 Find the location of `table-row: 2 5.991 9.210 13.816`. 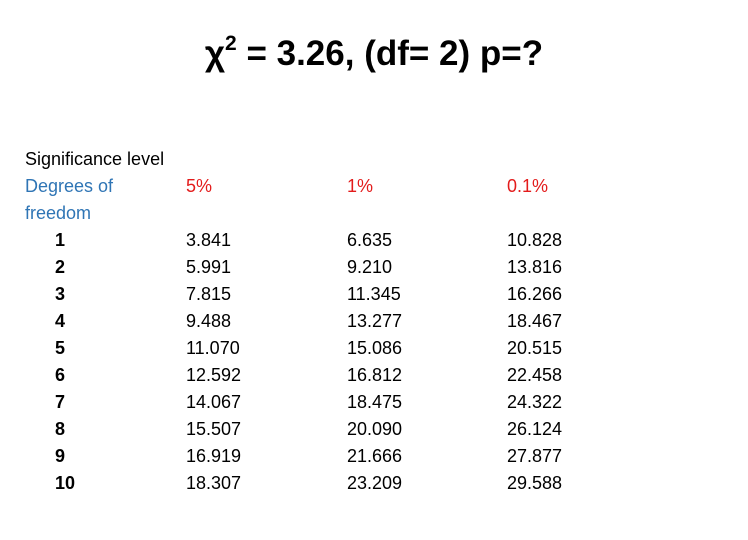

table-row: 2 5.991 9.210 13.816 is located at coordinates (375, 267).